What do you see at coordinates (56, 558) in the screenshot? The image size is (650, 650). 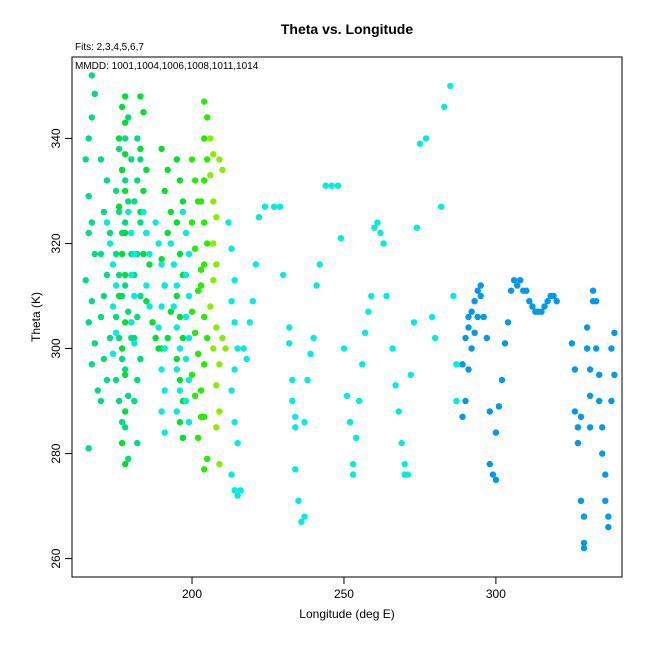 I see `y-tick-label: 260` at bounding box center [56, 558].